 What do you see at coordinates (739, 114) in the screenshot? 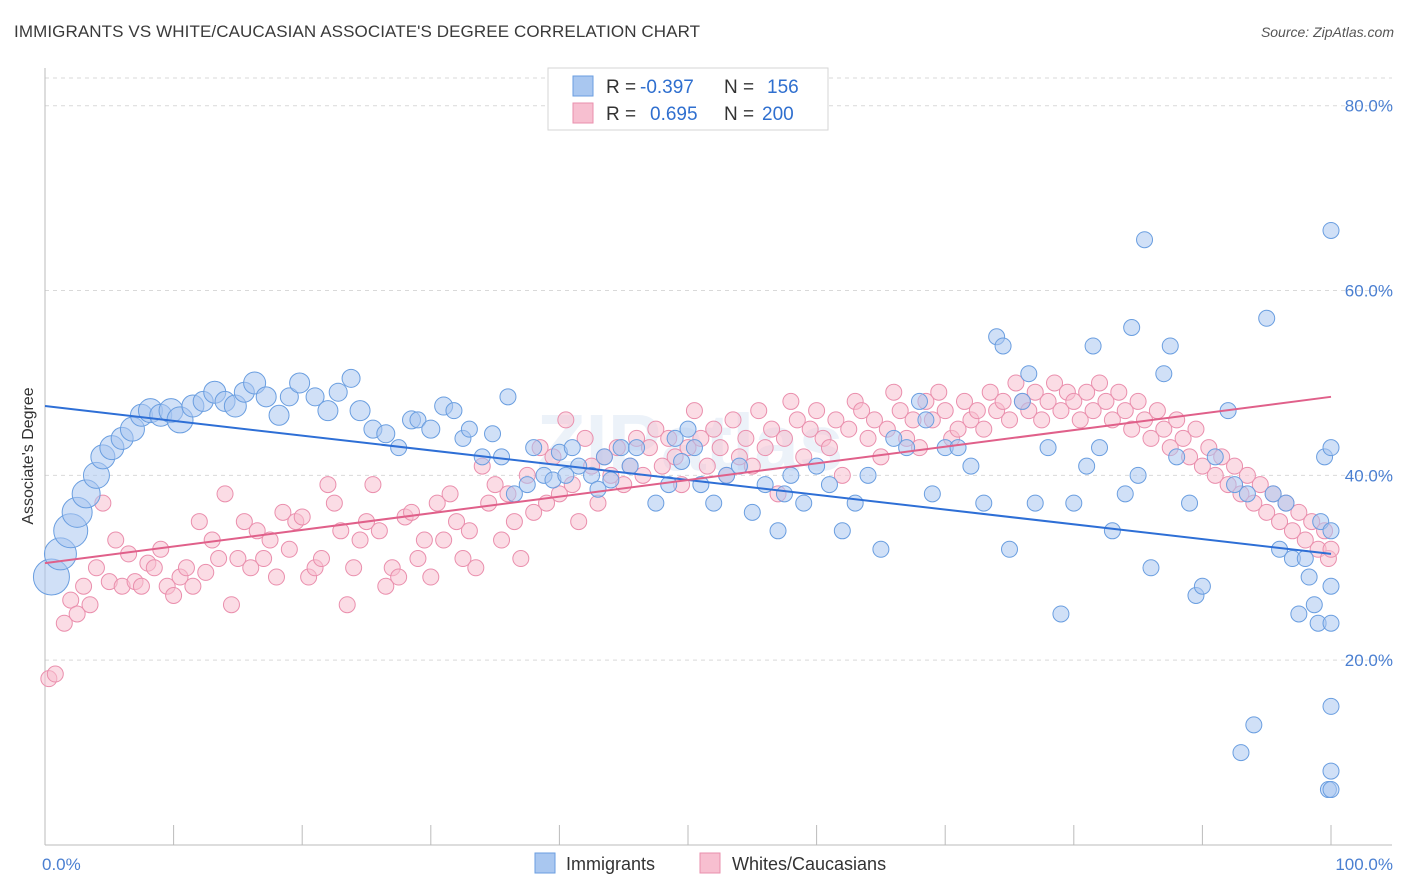
I see `legend-n-label: N =` at bounding box center [739, 114].